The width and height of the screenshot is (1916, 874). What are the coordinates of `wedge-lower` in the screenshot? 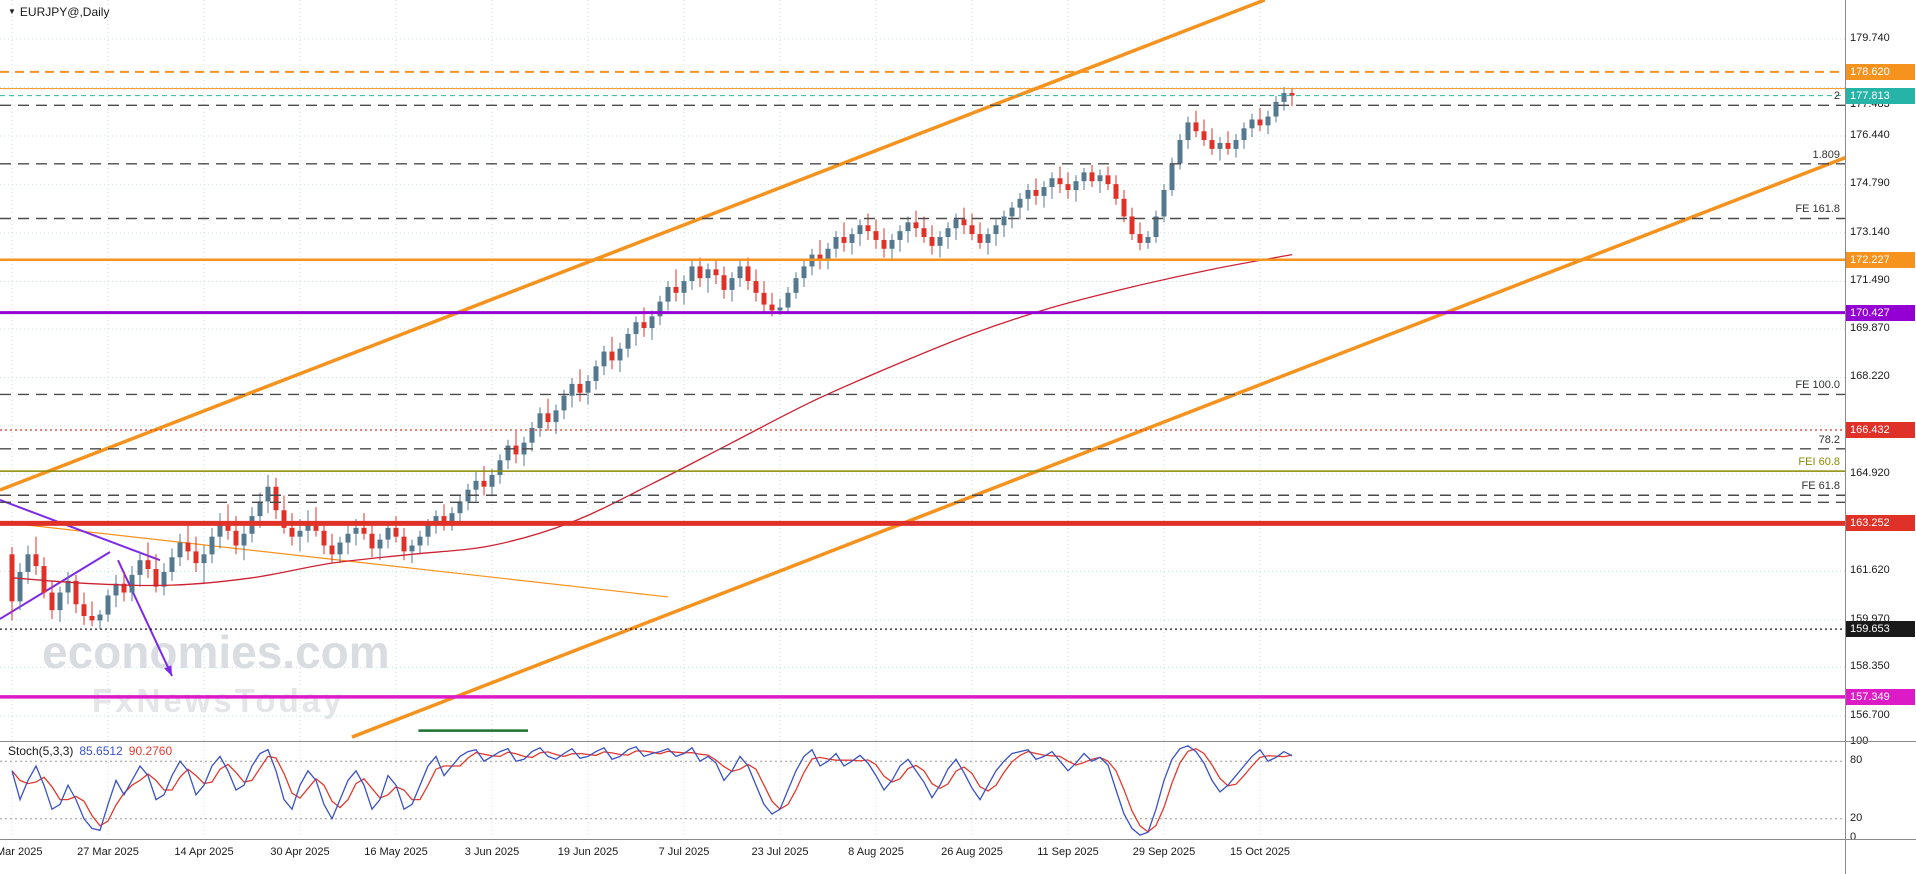 It's located at (55, 585).